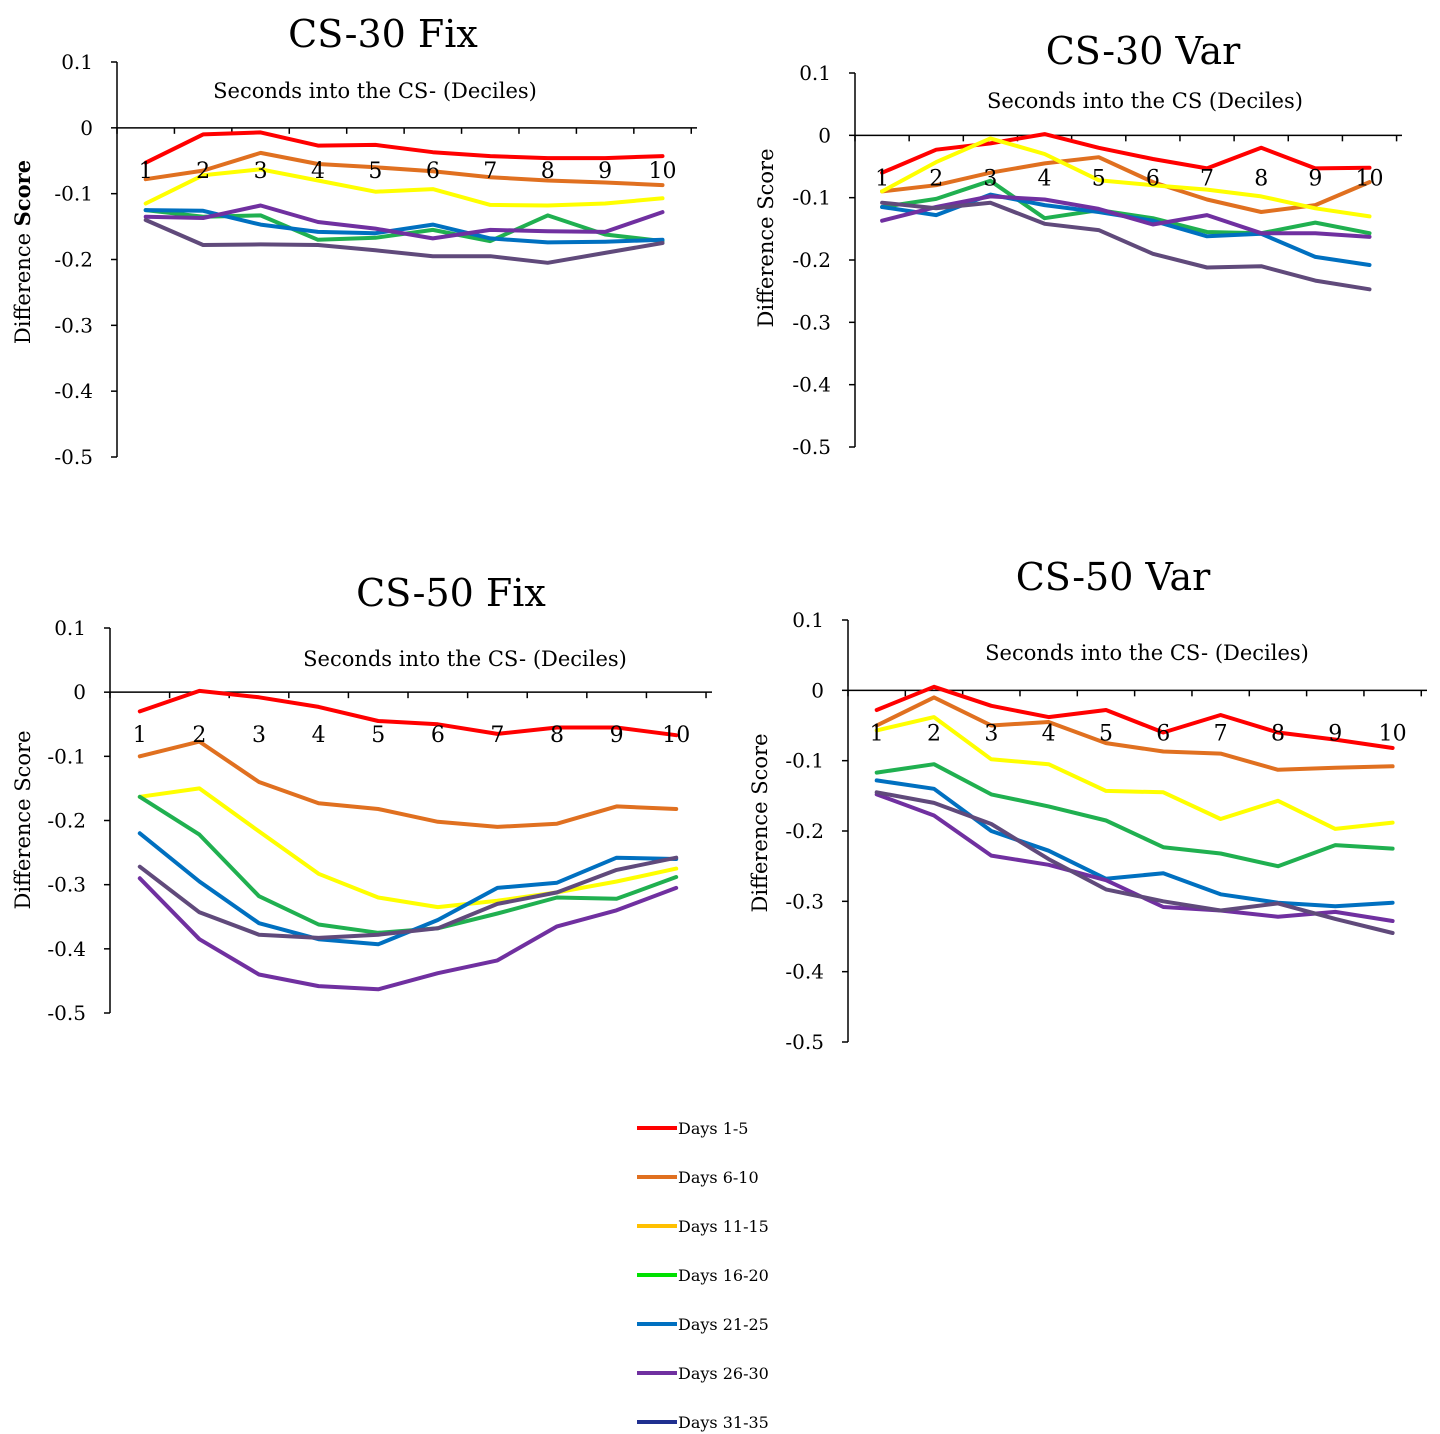 The image size is (1440, 1434). I want to click on legend-item: Days 6-10, so click(698, 1177).